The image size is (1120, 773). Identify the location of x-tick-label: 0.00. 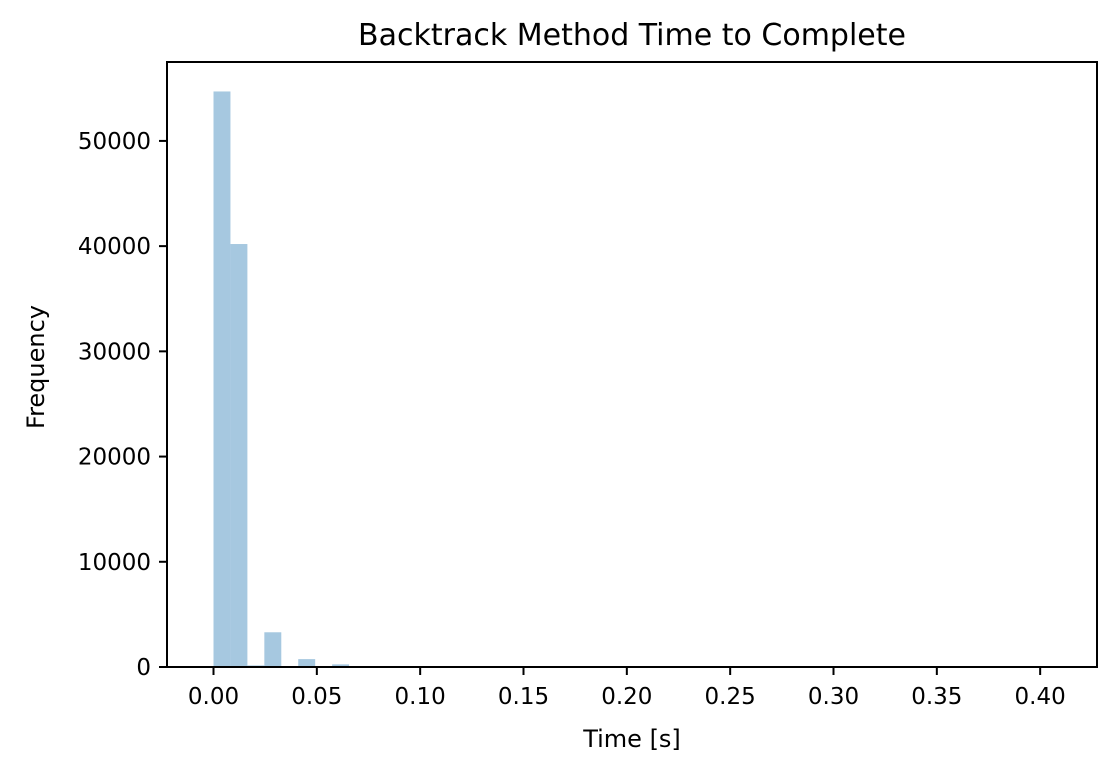
(213, 697).